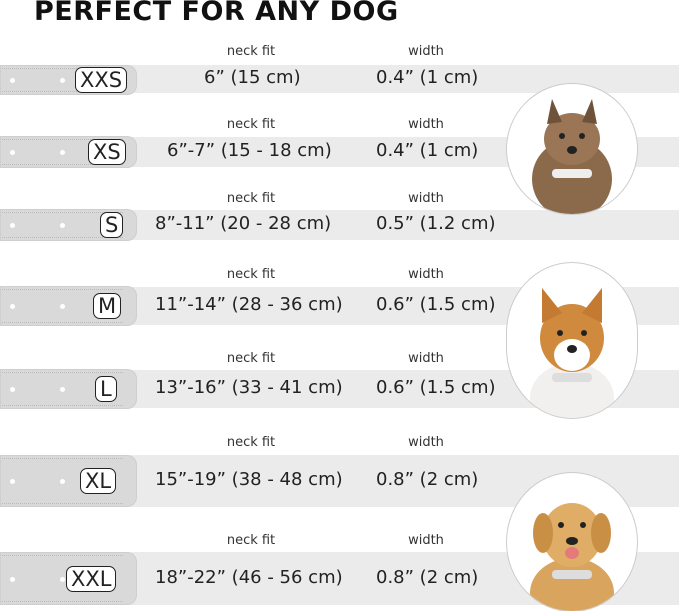  I want to click on size-label: M, so click(107, 306).